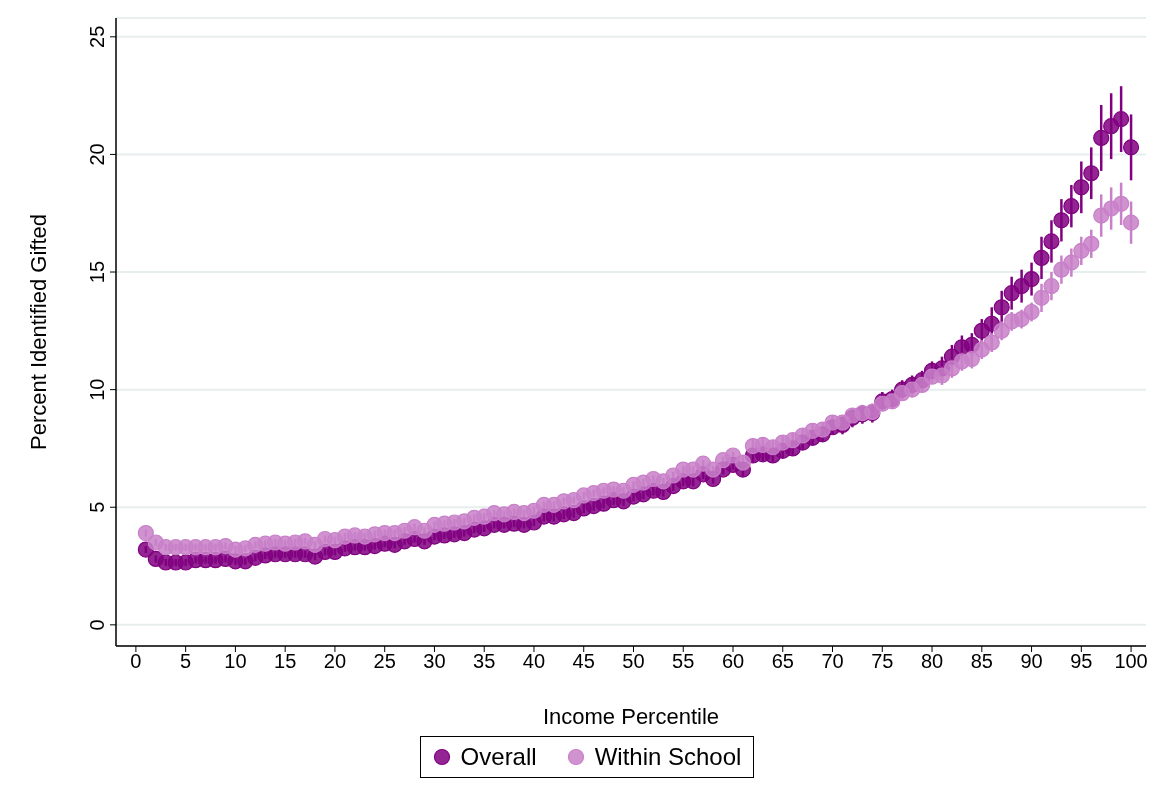  Describe the element at coordinates (1081, 661) in the screenshot. I see `x-tick-label: 95` at that location.